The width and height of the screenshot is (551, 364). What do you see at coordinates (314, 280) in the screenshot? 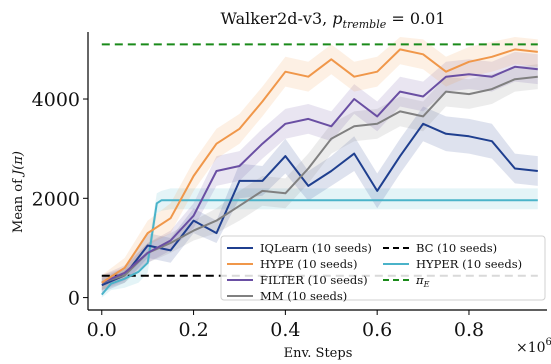
I see `legend-label: FILTER (10 seeds)` at bounding box center [314, 280].